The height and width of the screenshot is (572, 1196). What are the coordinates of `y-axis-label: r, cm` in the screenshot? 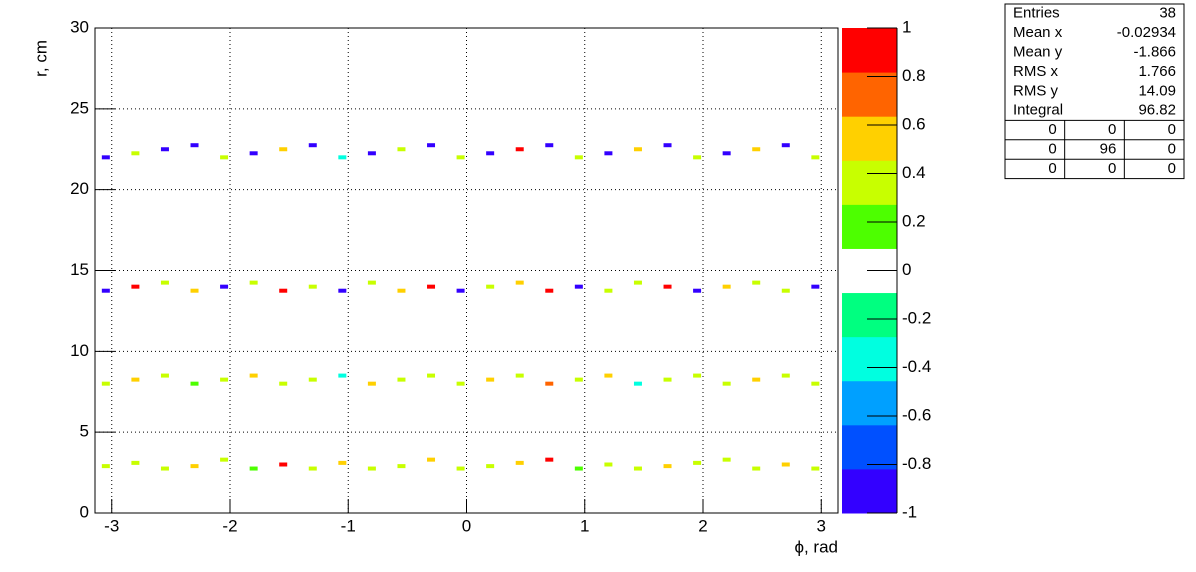 It's located at (40, 58).